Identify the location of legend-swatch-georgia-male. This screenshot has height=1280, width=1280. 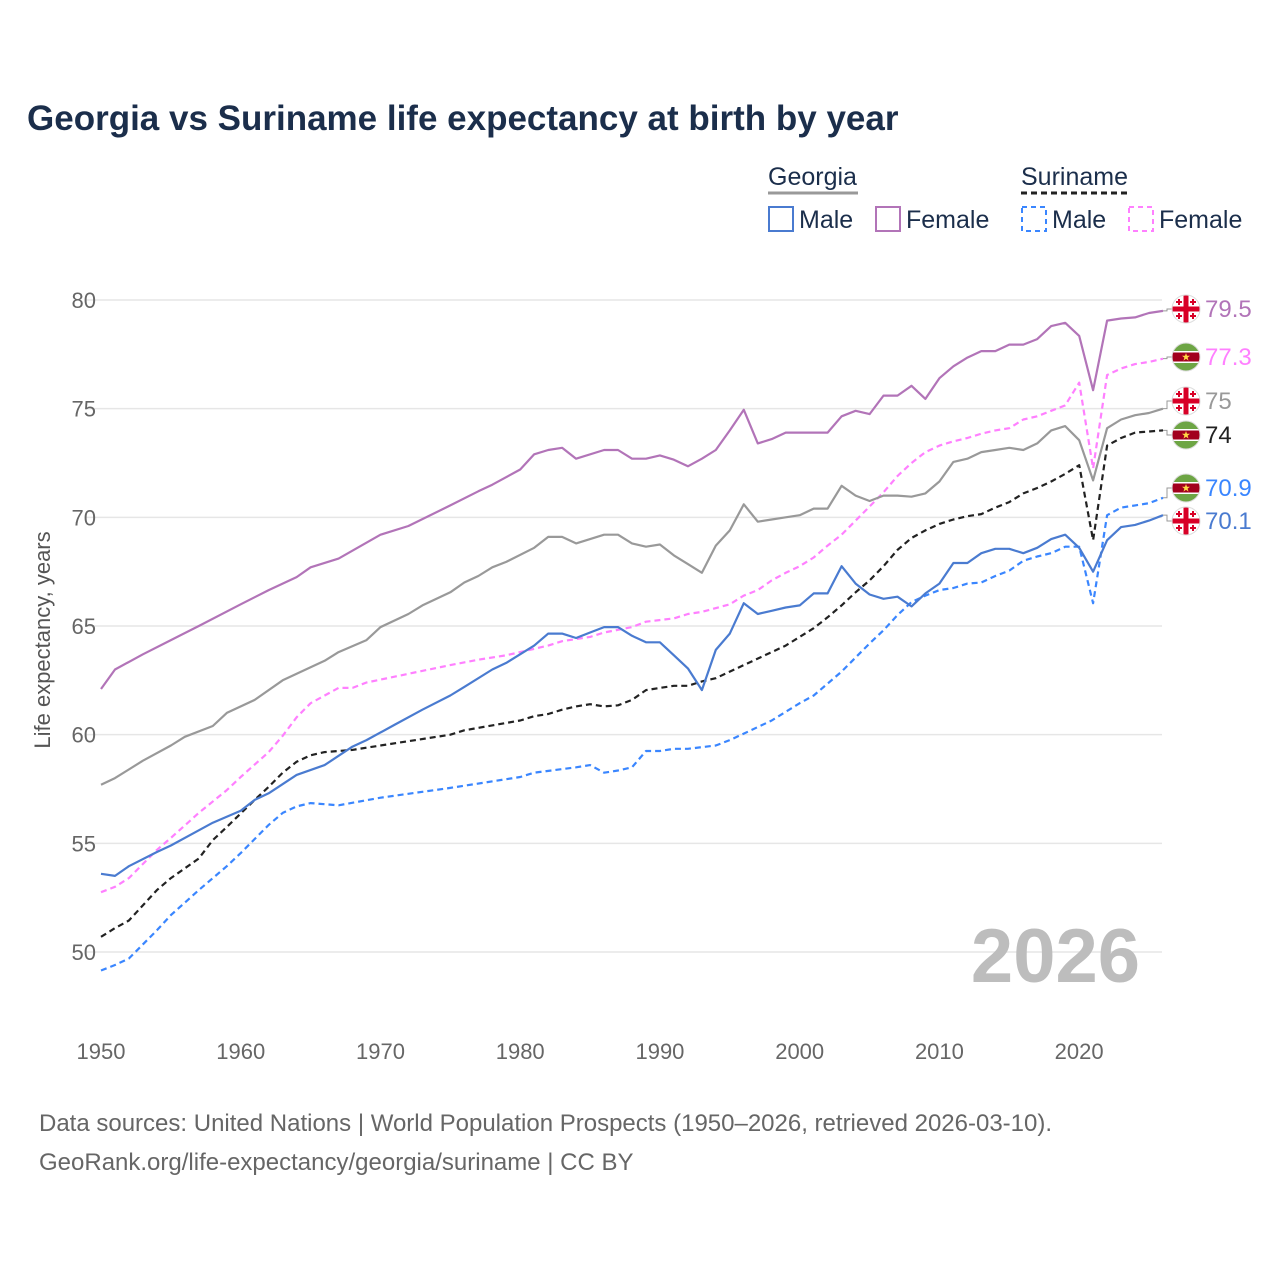
(781, 219).